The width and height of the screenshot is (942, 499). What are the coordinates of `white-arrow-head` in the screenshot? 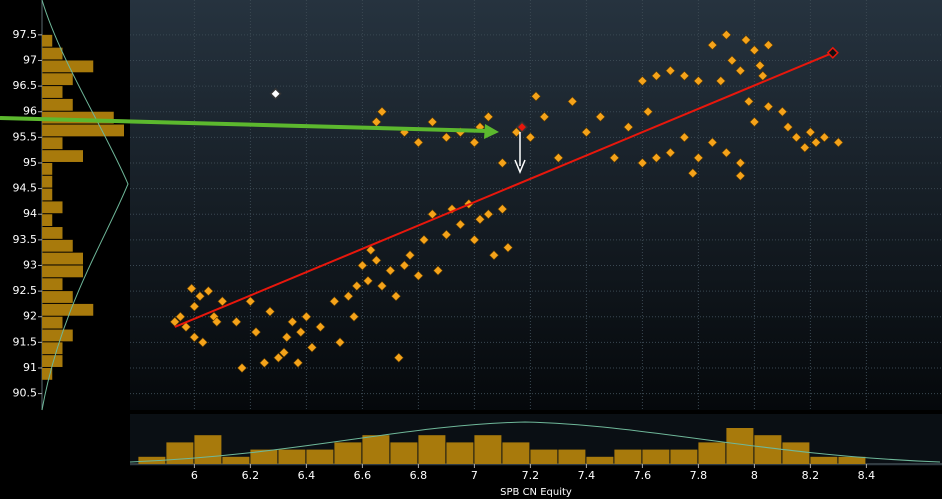 It's located at (520, 166).